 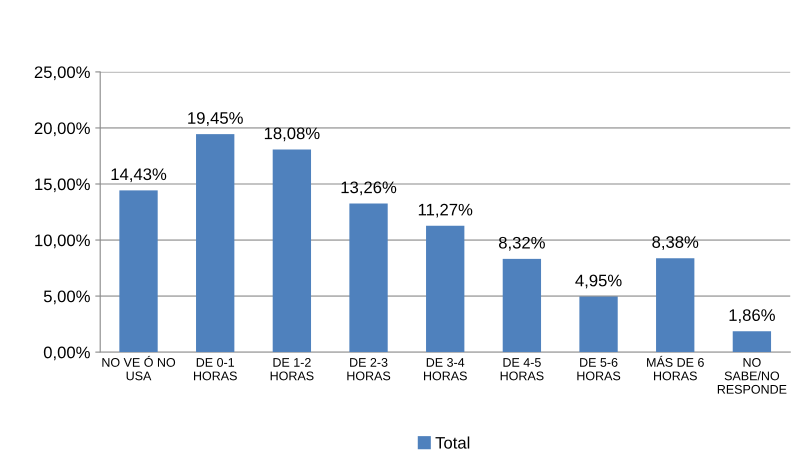 What do you see at coordinates (62, 129) in the screenshot?
I see `y-tick-label: 20,00%` at bounding box center [62, 129].